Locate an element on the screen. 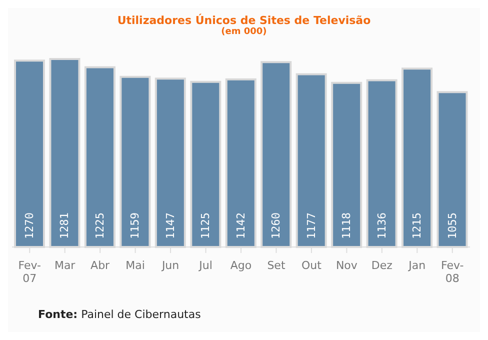 This screenshot has width=488, height=340. data-label: 1118 is located at coordinates (347, 225).